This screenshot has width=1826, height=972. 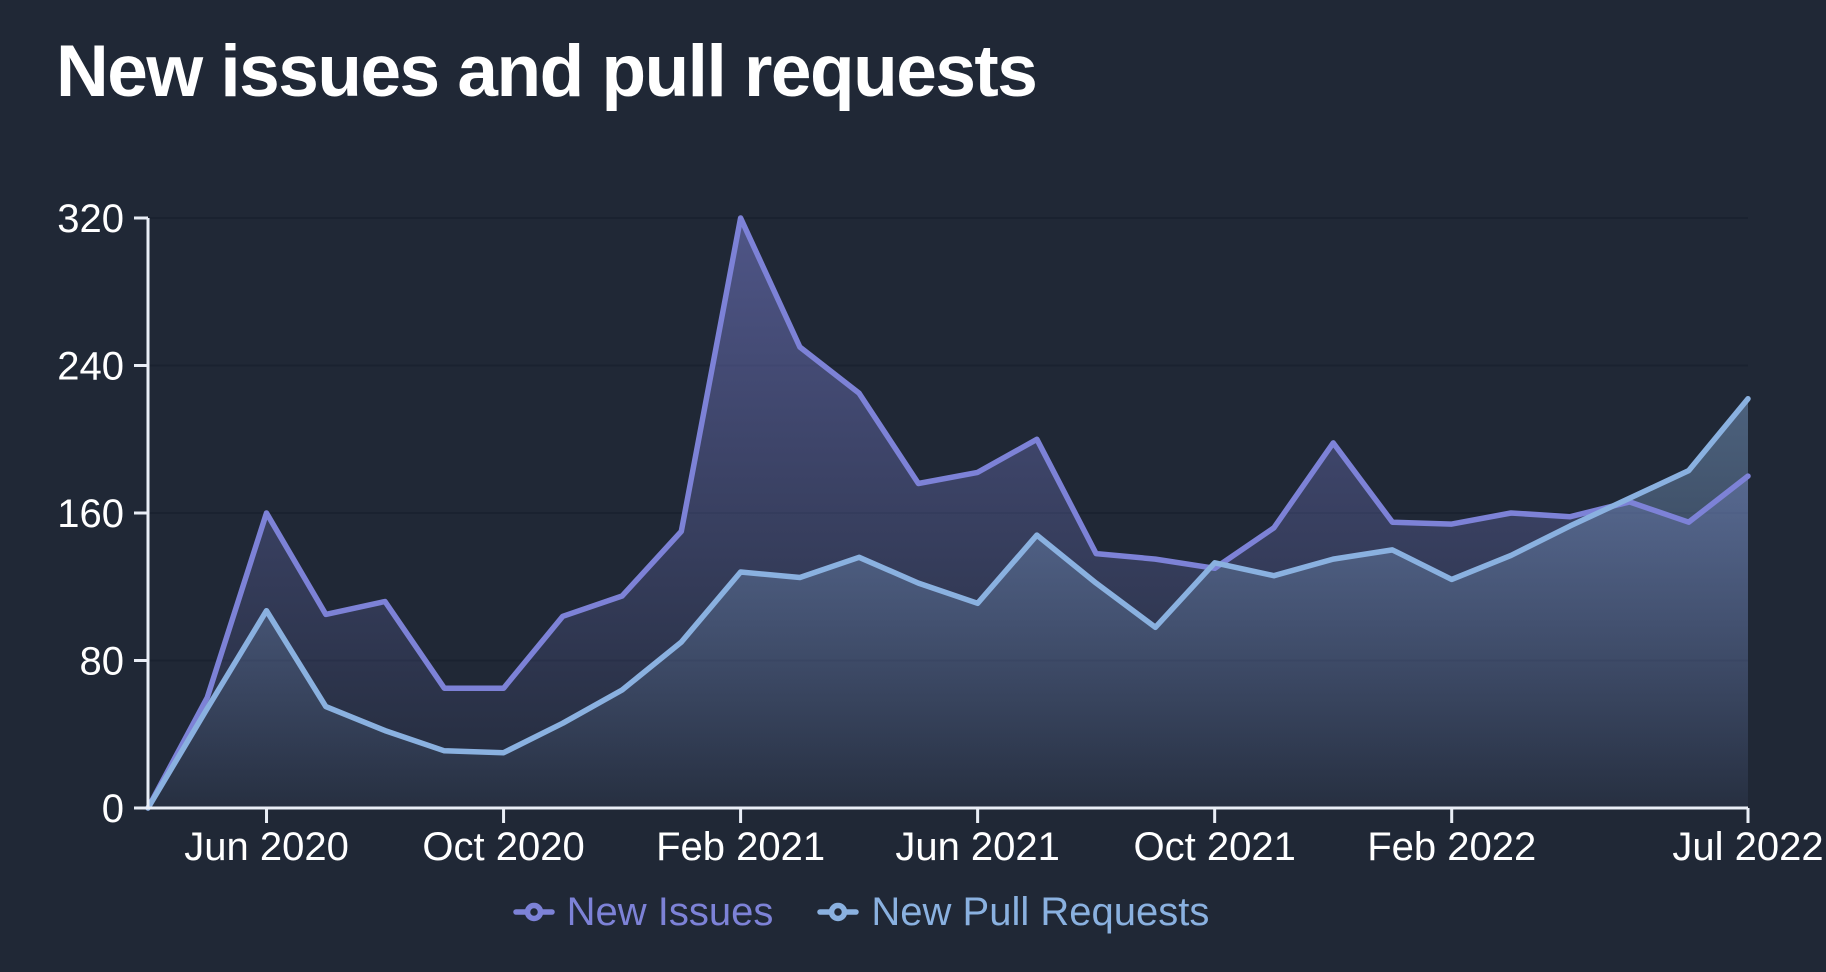 What do you see at coordinates (90, 367) in the screenshot?
I see `y-tick-label-240: 240` at bounding box center [90, 367].